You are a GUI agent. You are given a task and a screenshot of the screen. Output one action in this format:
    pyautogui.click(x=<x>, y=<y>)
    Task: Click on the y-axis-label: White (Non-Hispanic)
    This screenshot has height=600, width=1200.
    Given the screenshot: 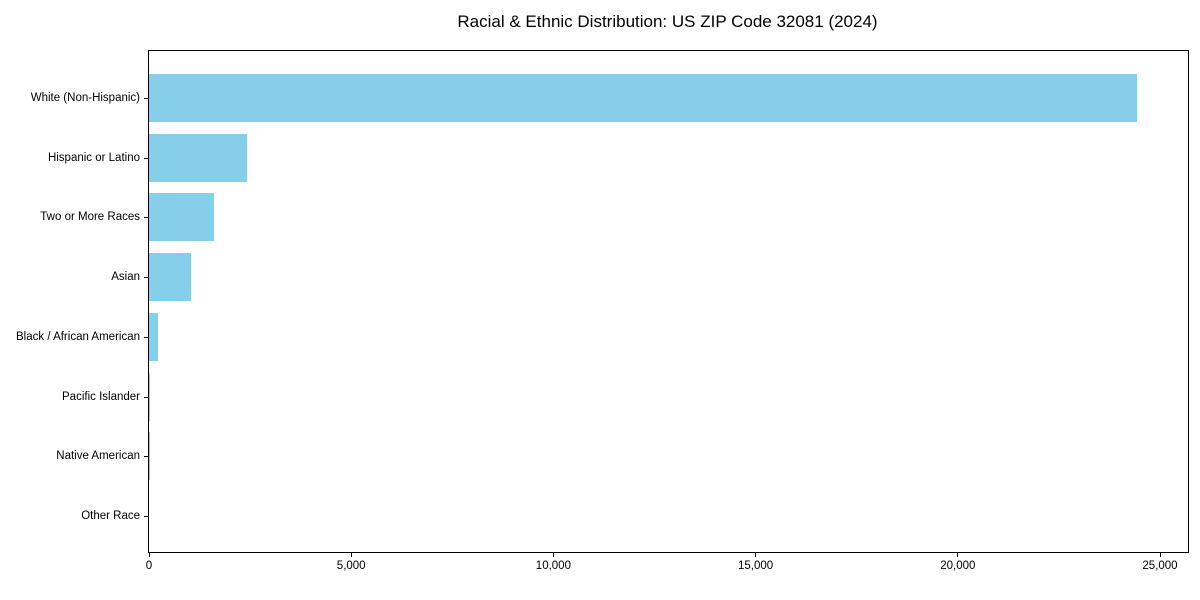 What is the action you would take?
    pyautogui.click(x=85, y=98)
    